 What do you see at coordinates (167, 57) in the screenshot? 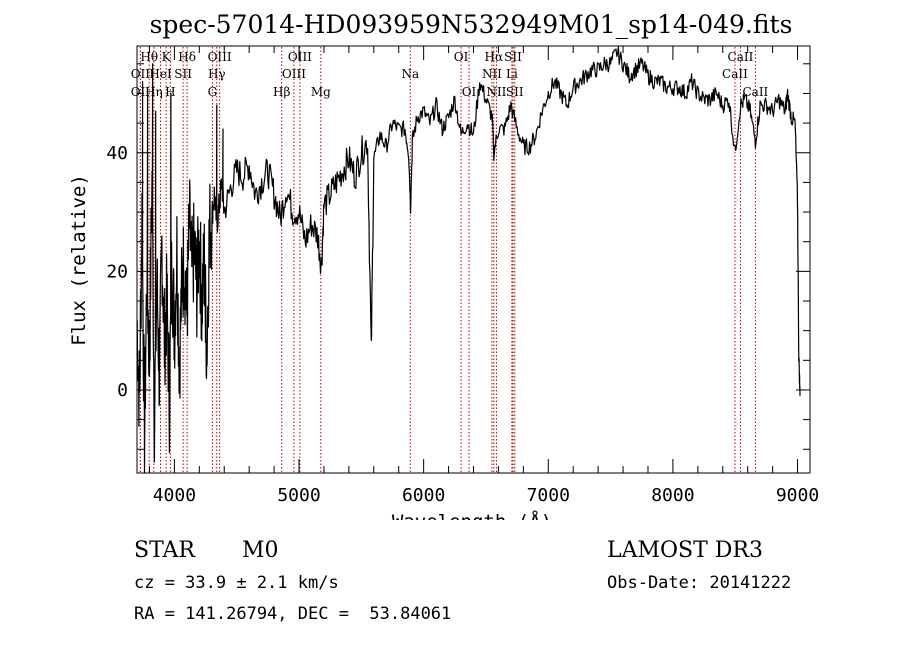
I see `line-label-5: K` at bounding box center [167, 57].